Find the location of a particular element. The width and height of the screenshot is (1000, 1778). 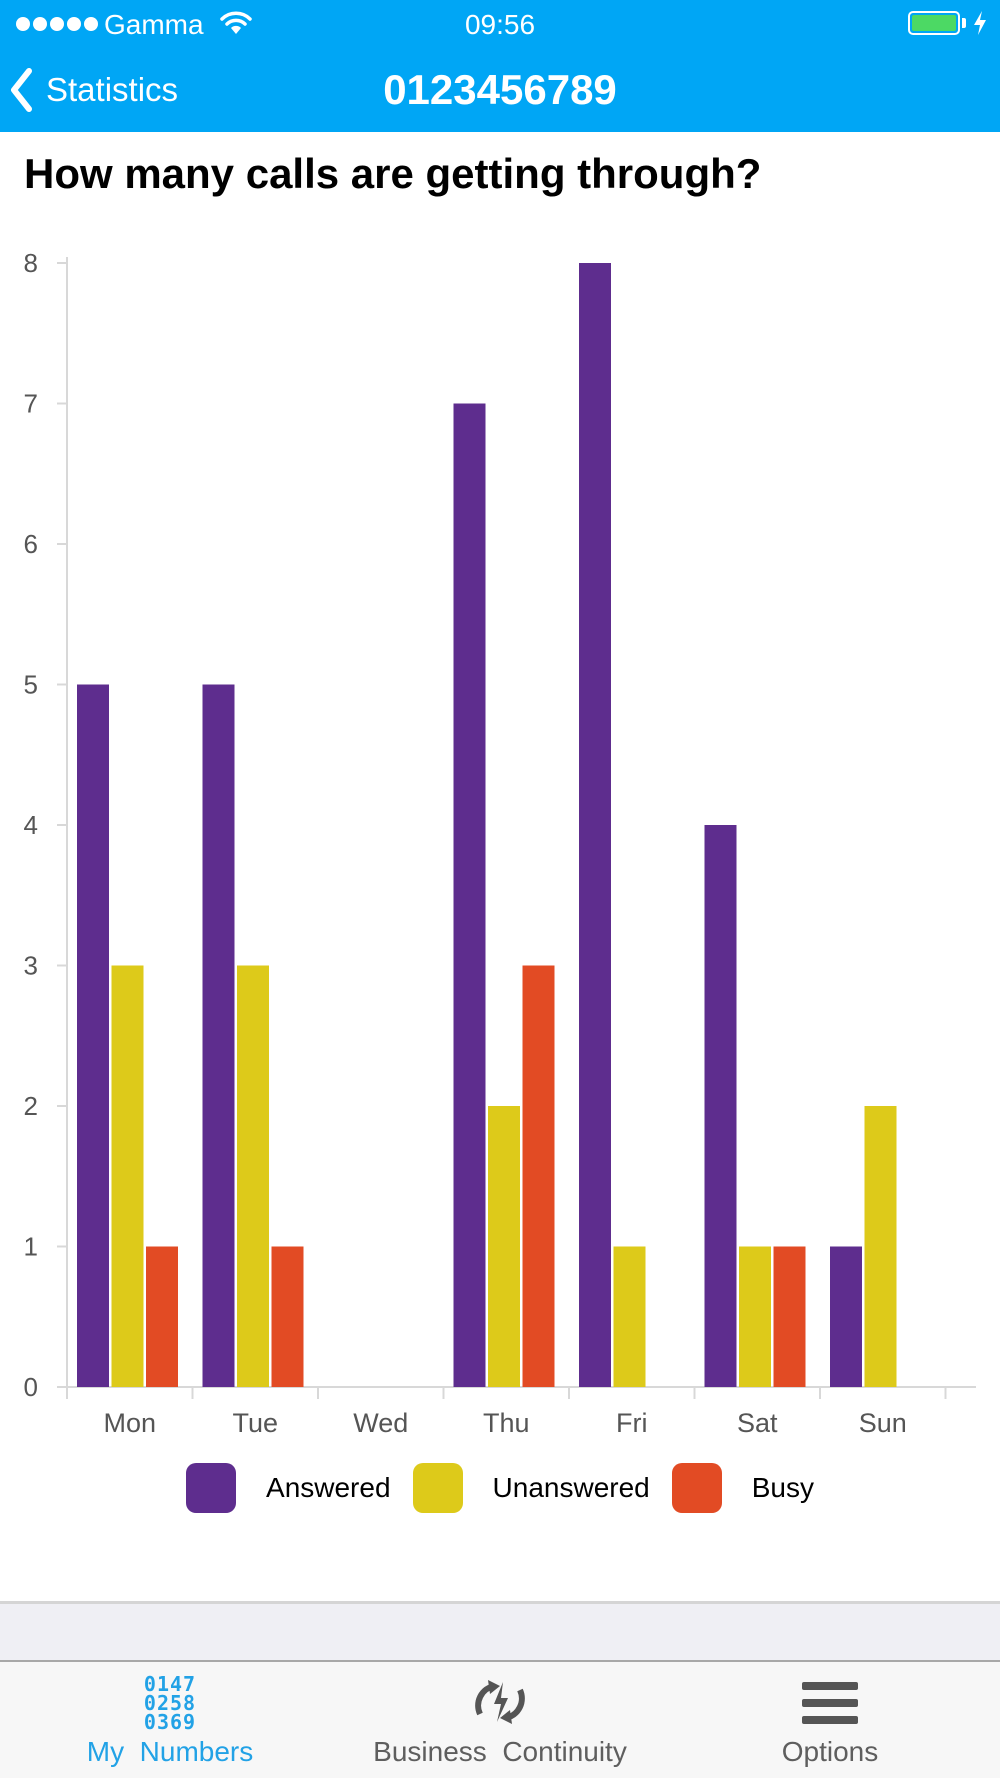

battery-icon is located at coordinates (934, 23).